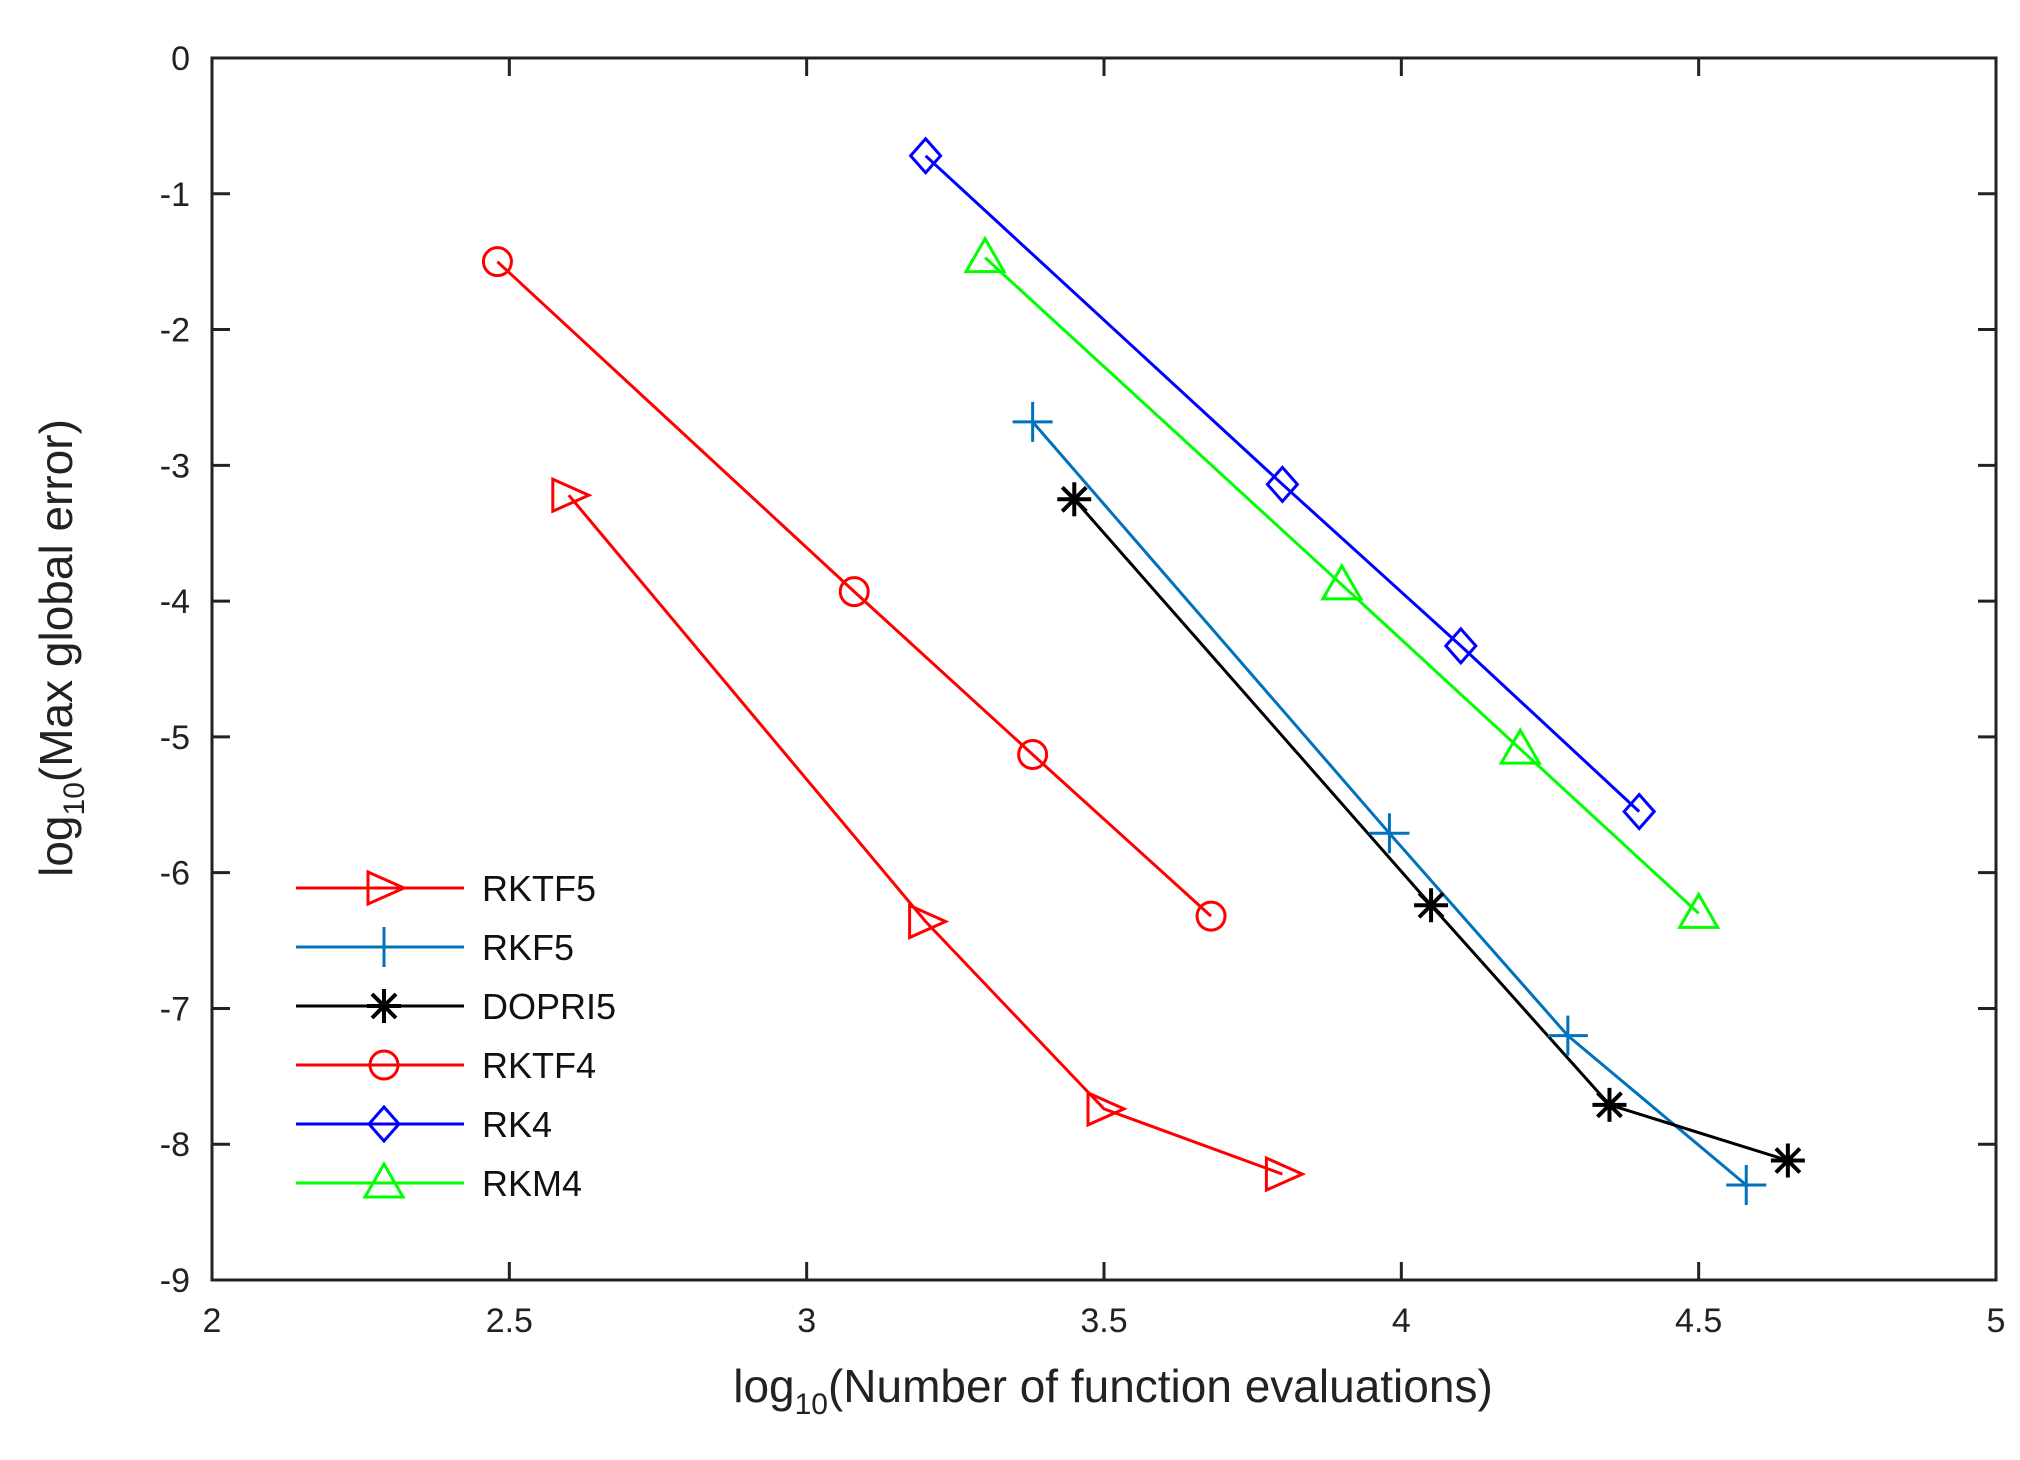 The image size is (2020, 1460). Describe the element at coordinates (1698, 1321) in the screenshot. I see `x-tick-label: 4.5` at that location.